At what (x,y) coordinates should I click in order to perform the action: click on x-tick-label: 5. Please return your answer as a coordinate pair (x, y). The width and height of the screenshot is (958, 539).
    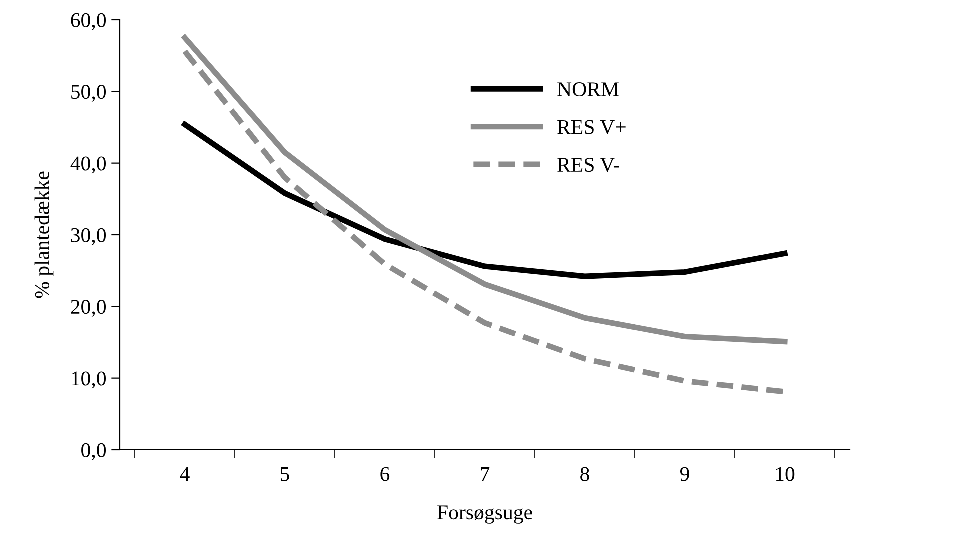
    Looking at the image, I should click on (285, 474).